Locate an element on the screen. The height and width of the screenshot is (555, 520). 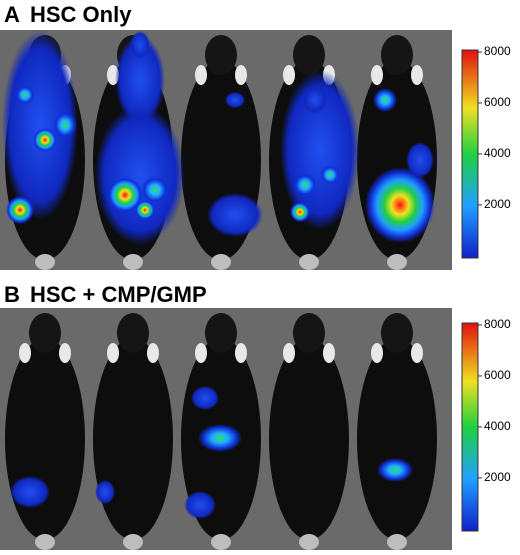
panel-letter: B is located at coordinates (12, 294).